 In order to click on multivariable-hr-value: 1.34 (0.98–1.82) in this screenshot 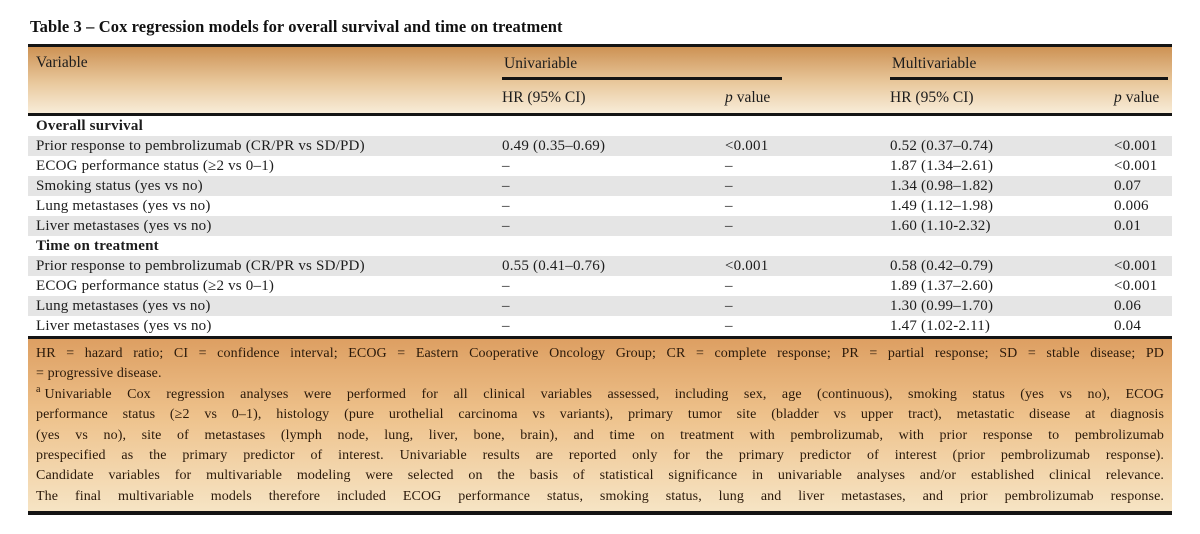, I will do `click(942, 186)`.